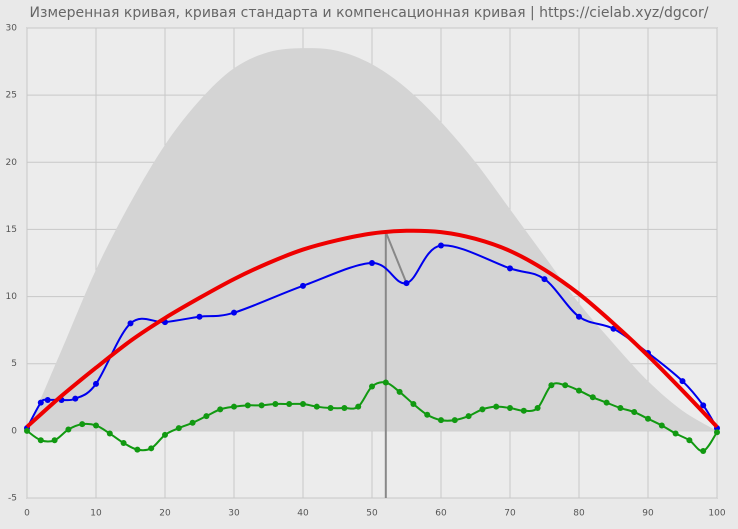 The image size is (738, 529). Describe the element at coordinates (234, 514) in the screenshot. I see `x-tick-label: 30` at that location.